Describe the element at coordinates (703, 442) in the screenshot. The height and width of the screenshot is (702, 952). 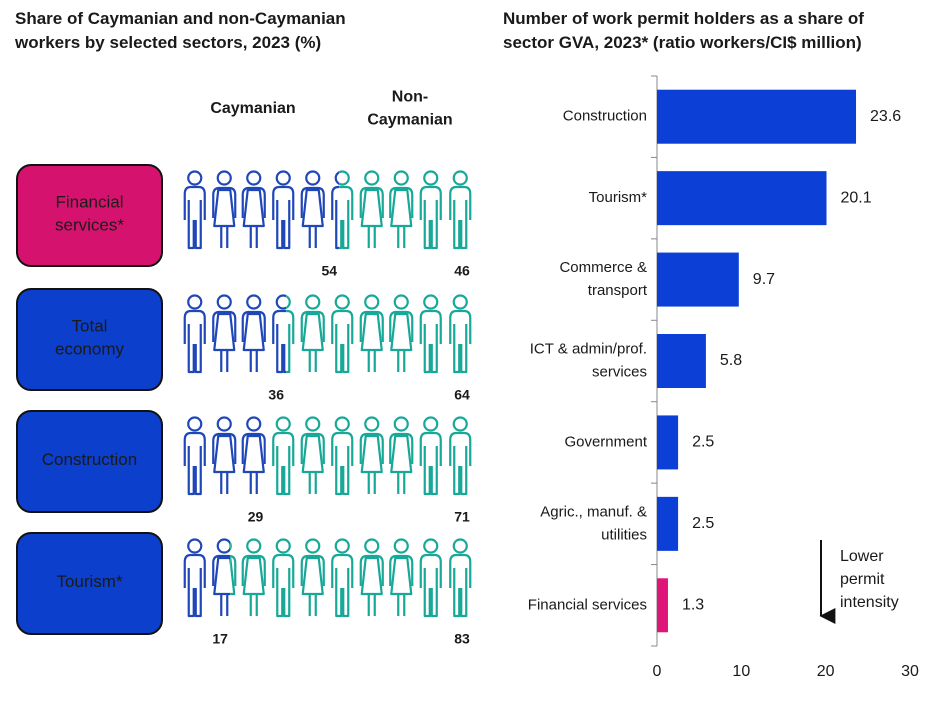
I see `value-label: 2.5` at that location.